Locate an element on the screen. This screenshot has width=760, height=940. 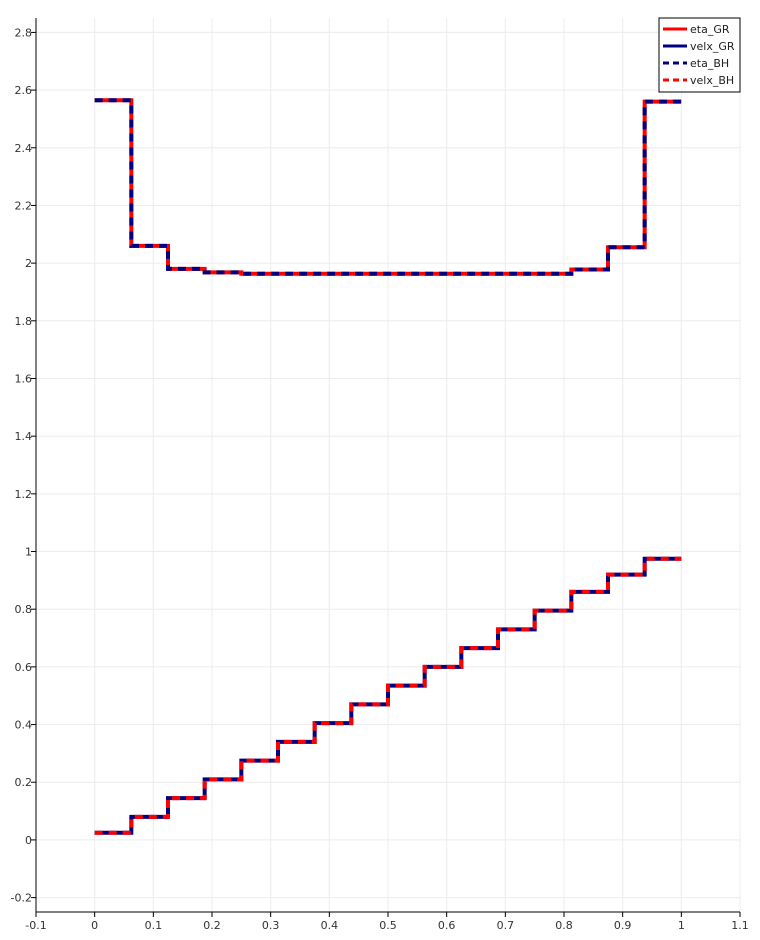
x-tick-label-6: 0.5 is located at coordinates (388, 925).